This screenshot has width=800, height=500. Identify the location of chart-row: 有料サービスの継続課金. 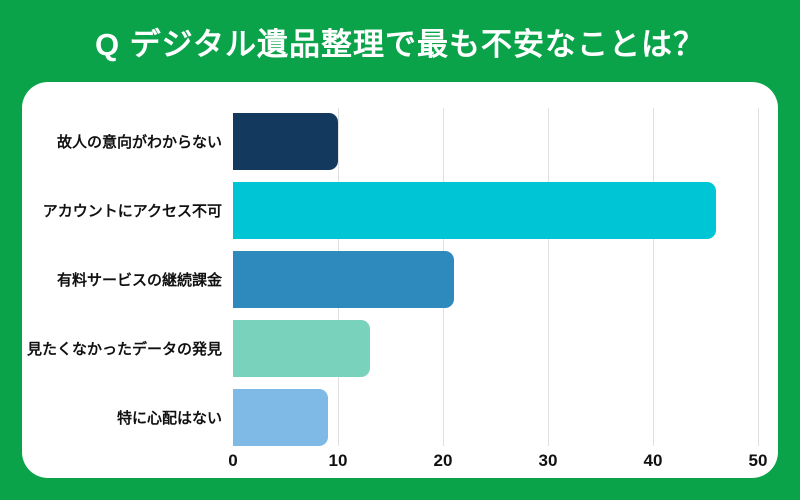
(390, 279).